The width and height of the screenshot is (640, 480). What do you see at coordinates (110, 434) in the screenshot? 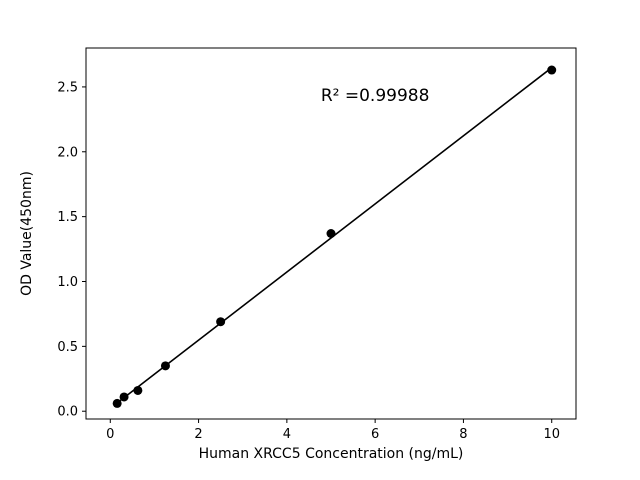
I see `x-tick-label: 0` at bounding box center [110, 434].